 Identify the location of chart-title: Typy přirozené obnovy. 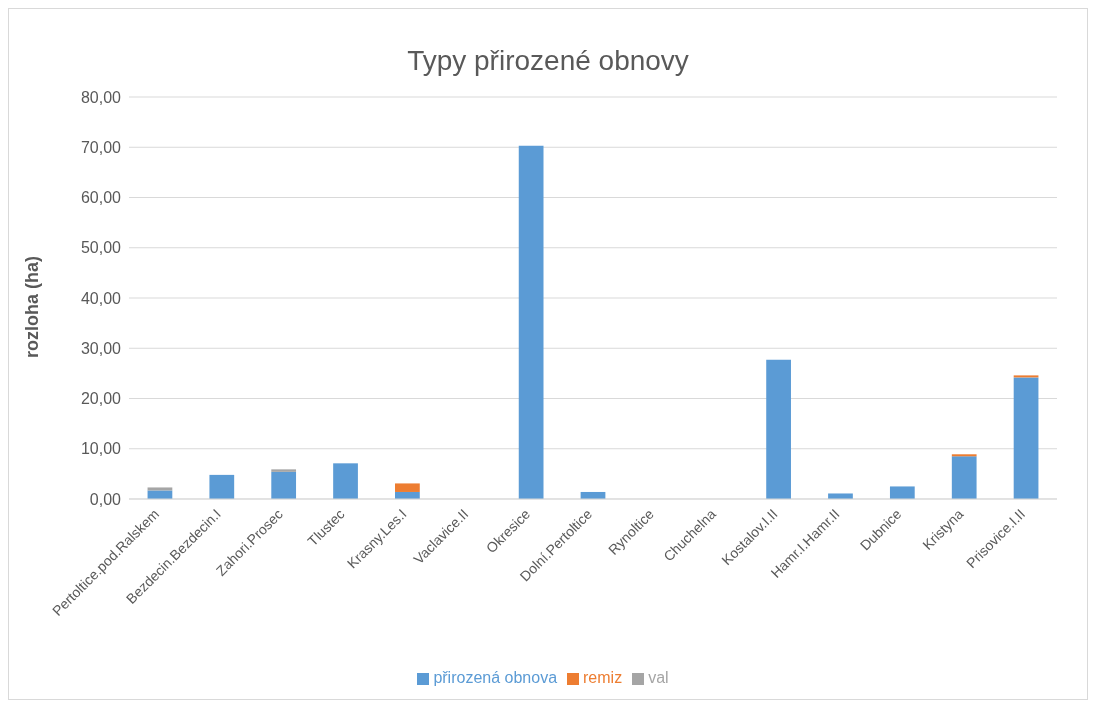
(548, 61).